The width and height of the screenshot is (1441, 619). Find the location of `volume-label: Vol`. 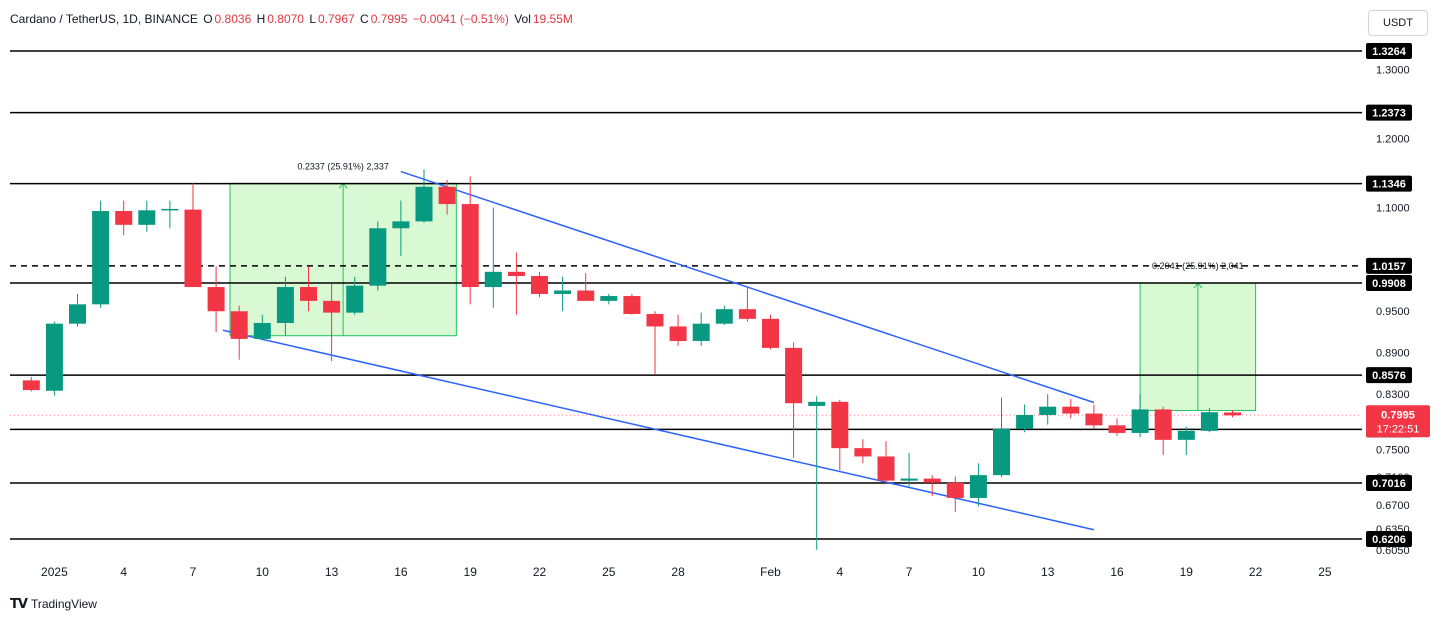

volume-label: Vol is located at coordinates (522, 19).